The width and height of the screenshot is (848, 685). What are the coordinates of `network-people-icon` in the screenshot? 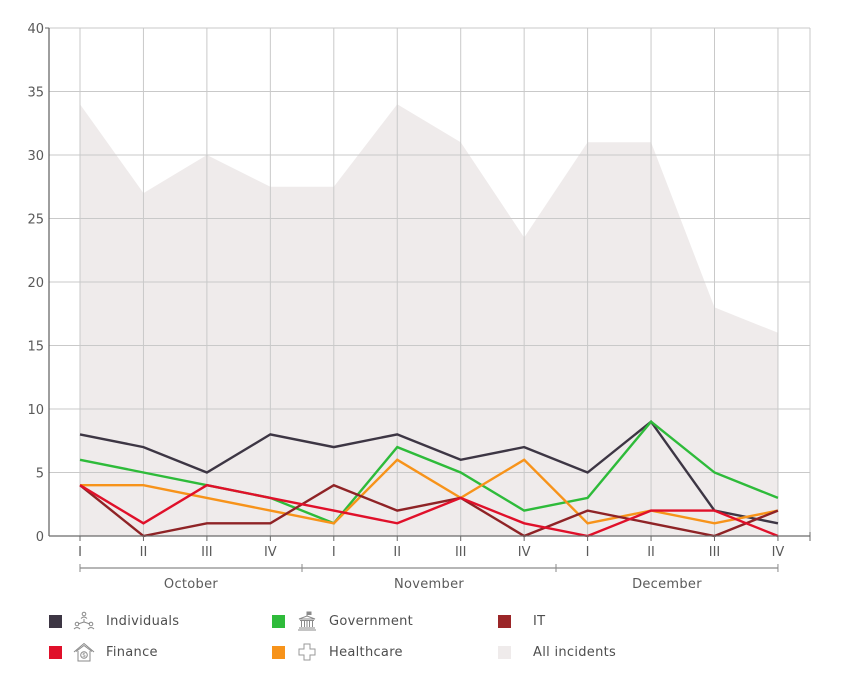 It's located at (84, 620).